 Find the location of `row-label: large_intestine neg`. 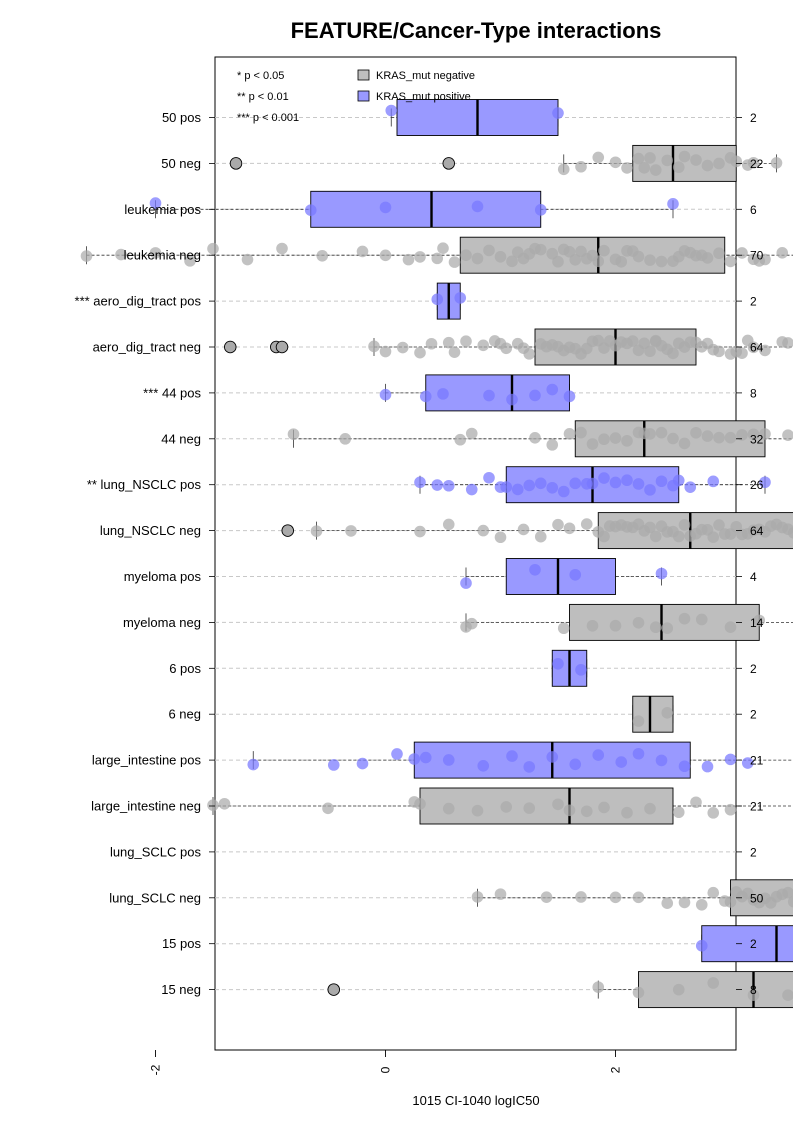

row-label: large_intestine neg is located at coordinates (146, 806).